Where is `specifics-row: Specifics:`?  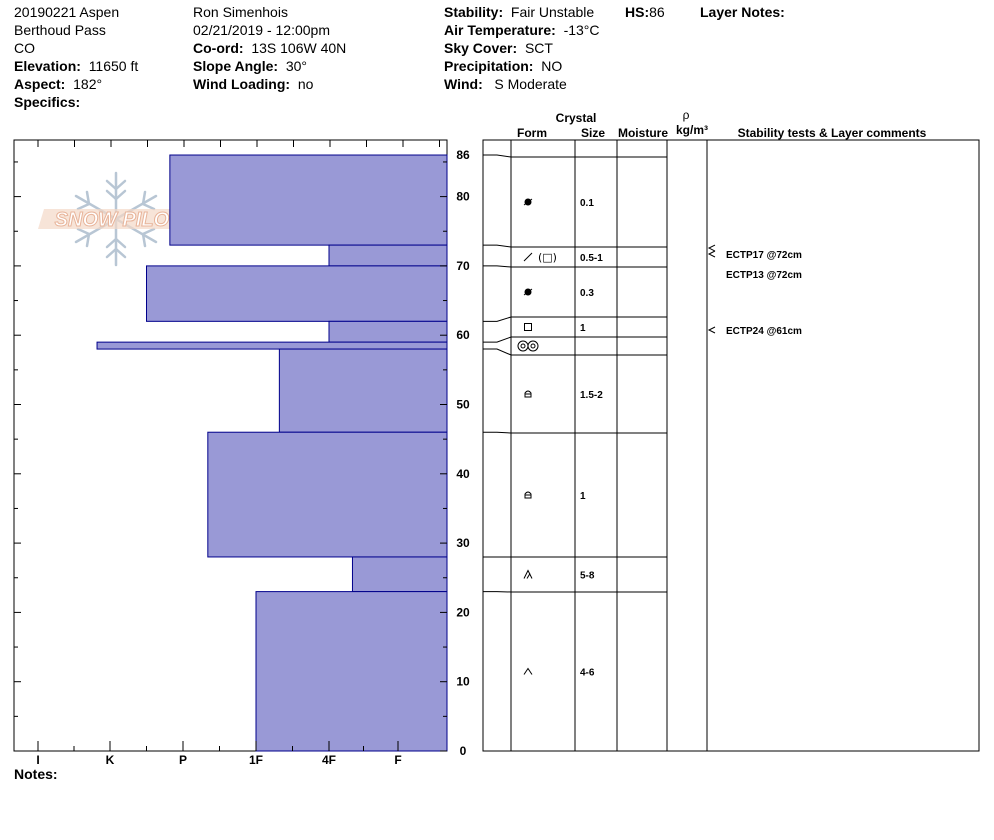
specifics-row: Specifics: is located at coordinates (76, 102).